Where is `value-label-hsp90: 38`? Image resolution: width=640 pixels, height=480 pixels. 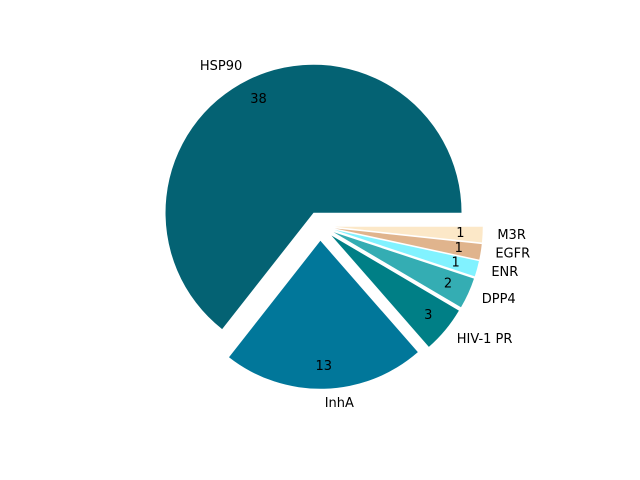
value-label-hsp90: 38 is located at coordinates (258, 99).